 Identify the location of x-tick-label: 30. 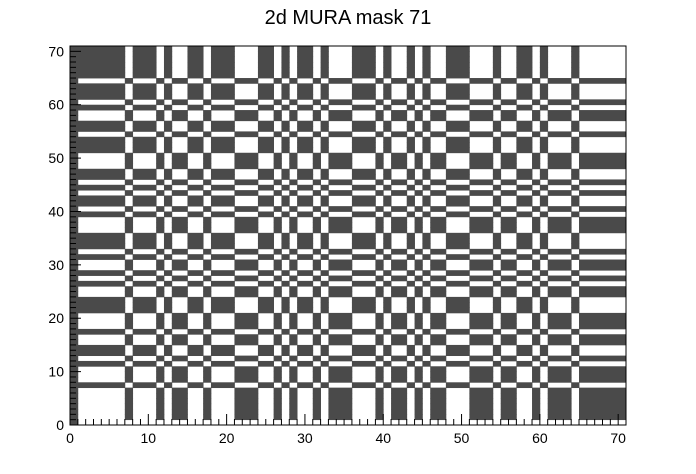
(305, 438).